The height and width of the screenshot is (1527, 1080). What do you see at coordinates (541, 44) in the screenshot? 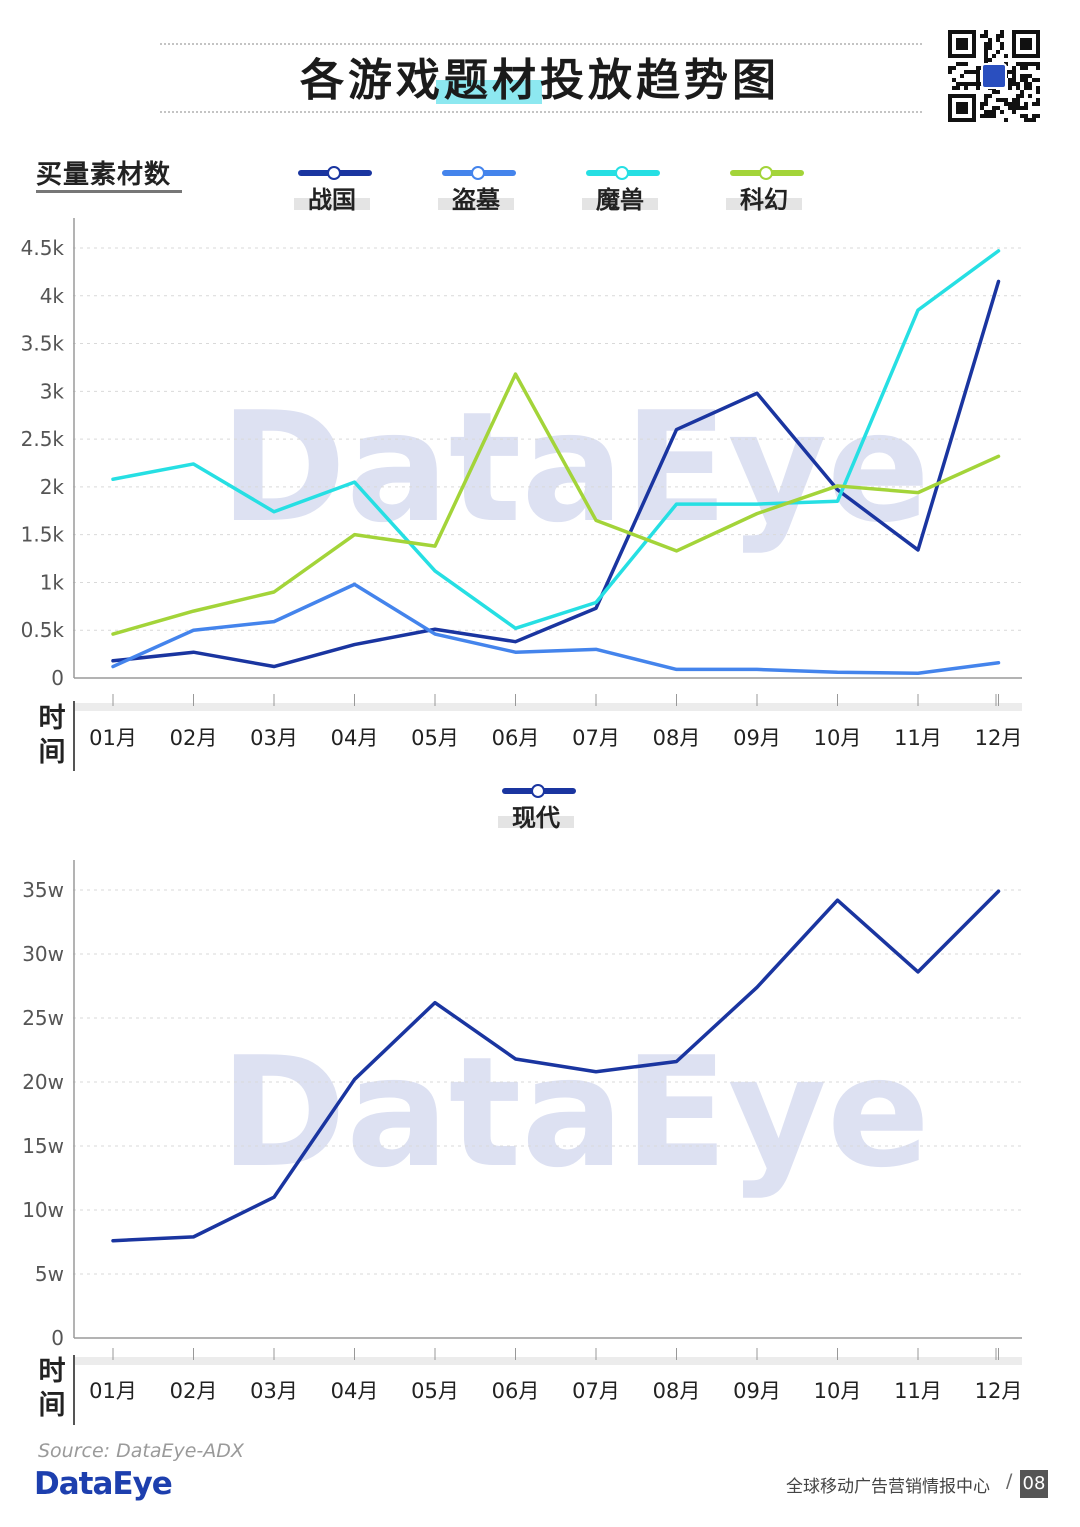
I see `header-rule-top` at bounding box center [541, 44].